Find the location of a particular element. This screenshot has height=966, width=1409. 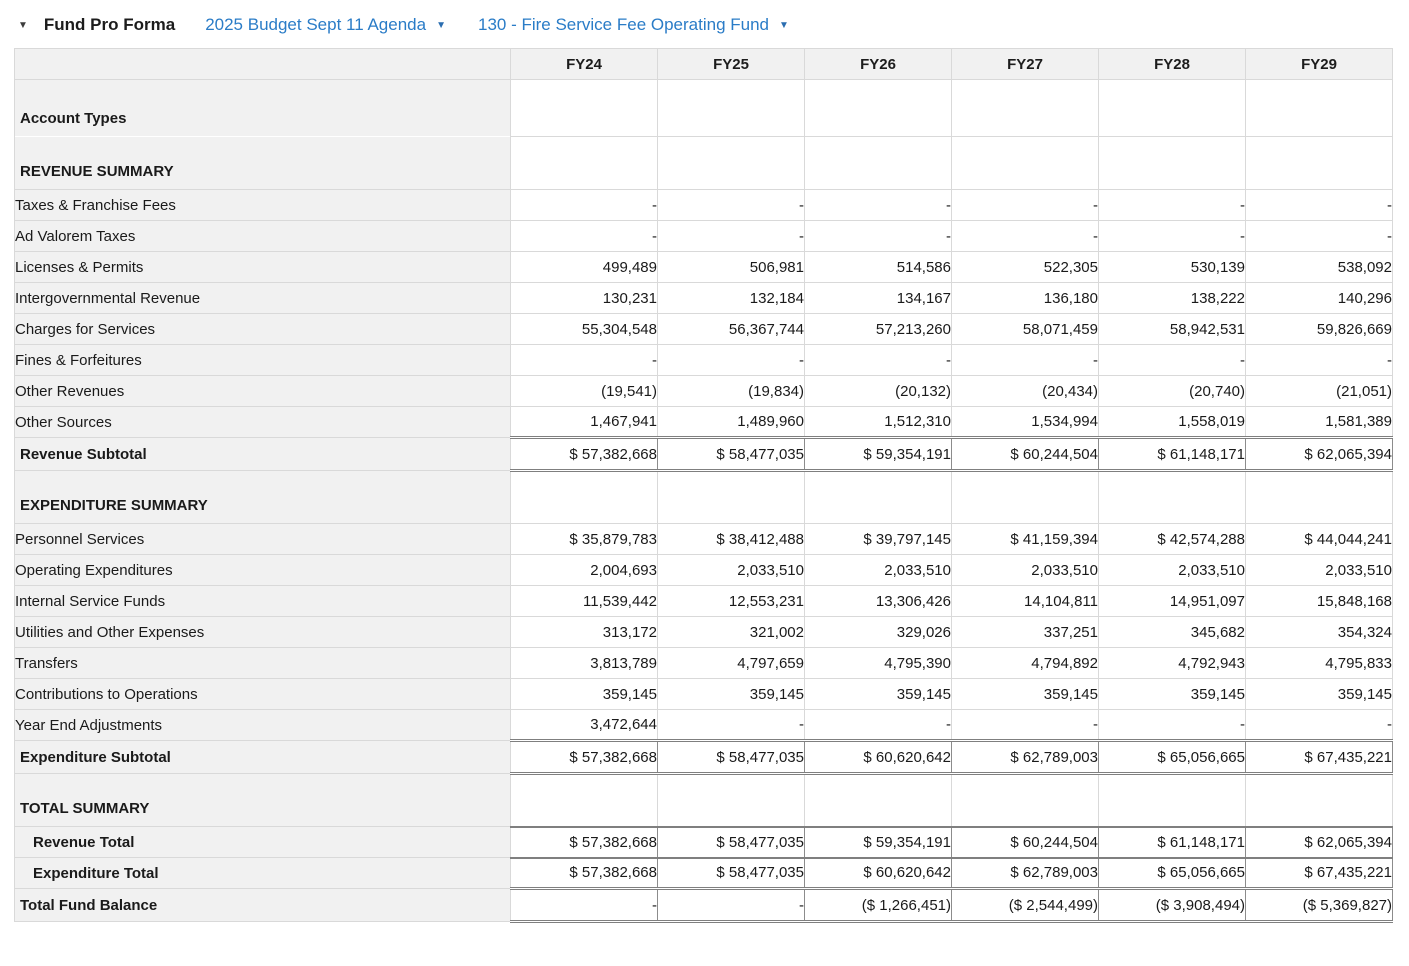

collapse-caret-icon: ▼ is located at coordinates (23, 25).